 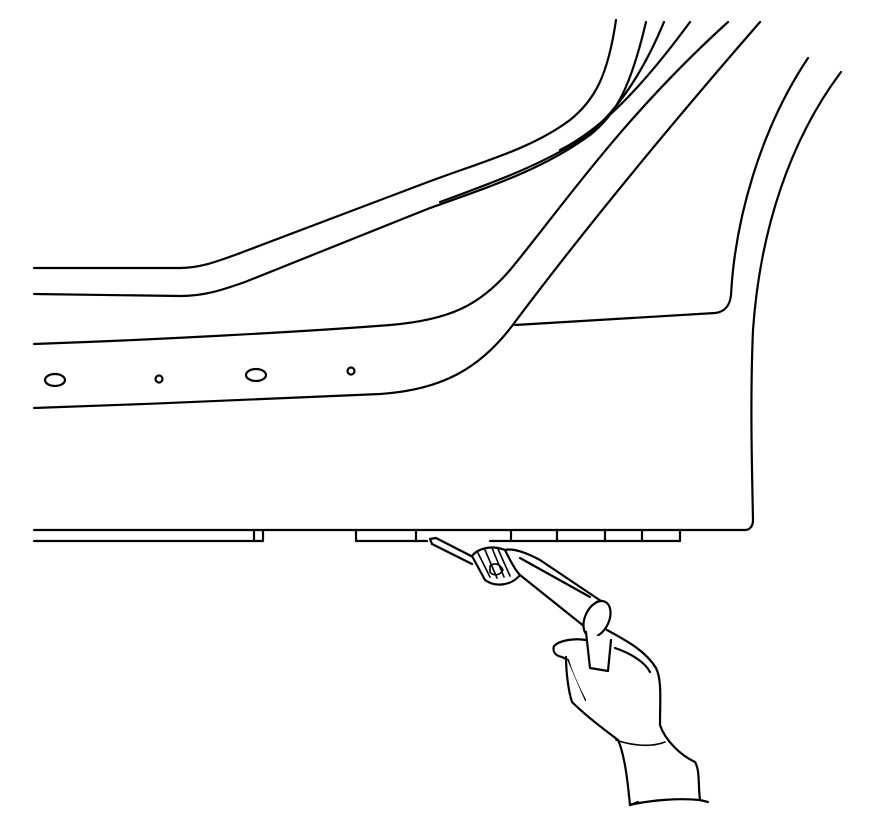 I want to click on rear-pillar-outer-line, so click(x=793, y=301).